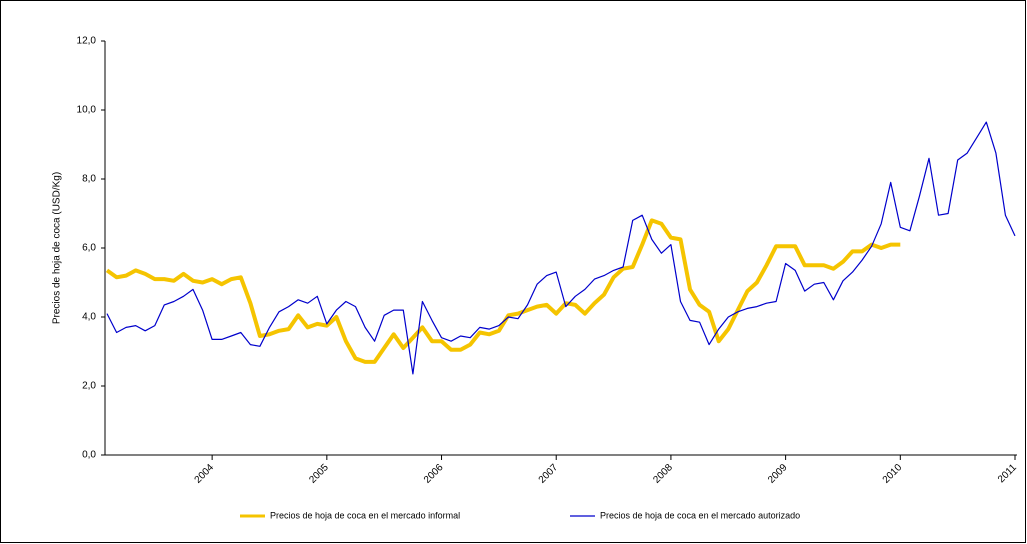  I want to click on y-tick-label: 12,0, so click(87, 41).